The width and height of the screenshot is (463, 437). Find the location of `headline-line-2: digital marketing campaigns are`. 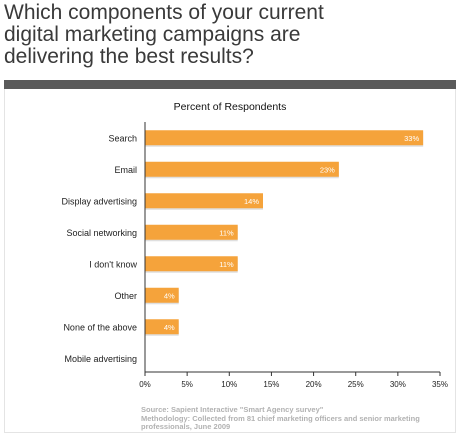

headline-line-2: digital marketing campaigns are is located at coordinates (152, 34).